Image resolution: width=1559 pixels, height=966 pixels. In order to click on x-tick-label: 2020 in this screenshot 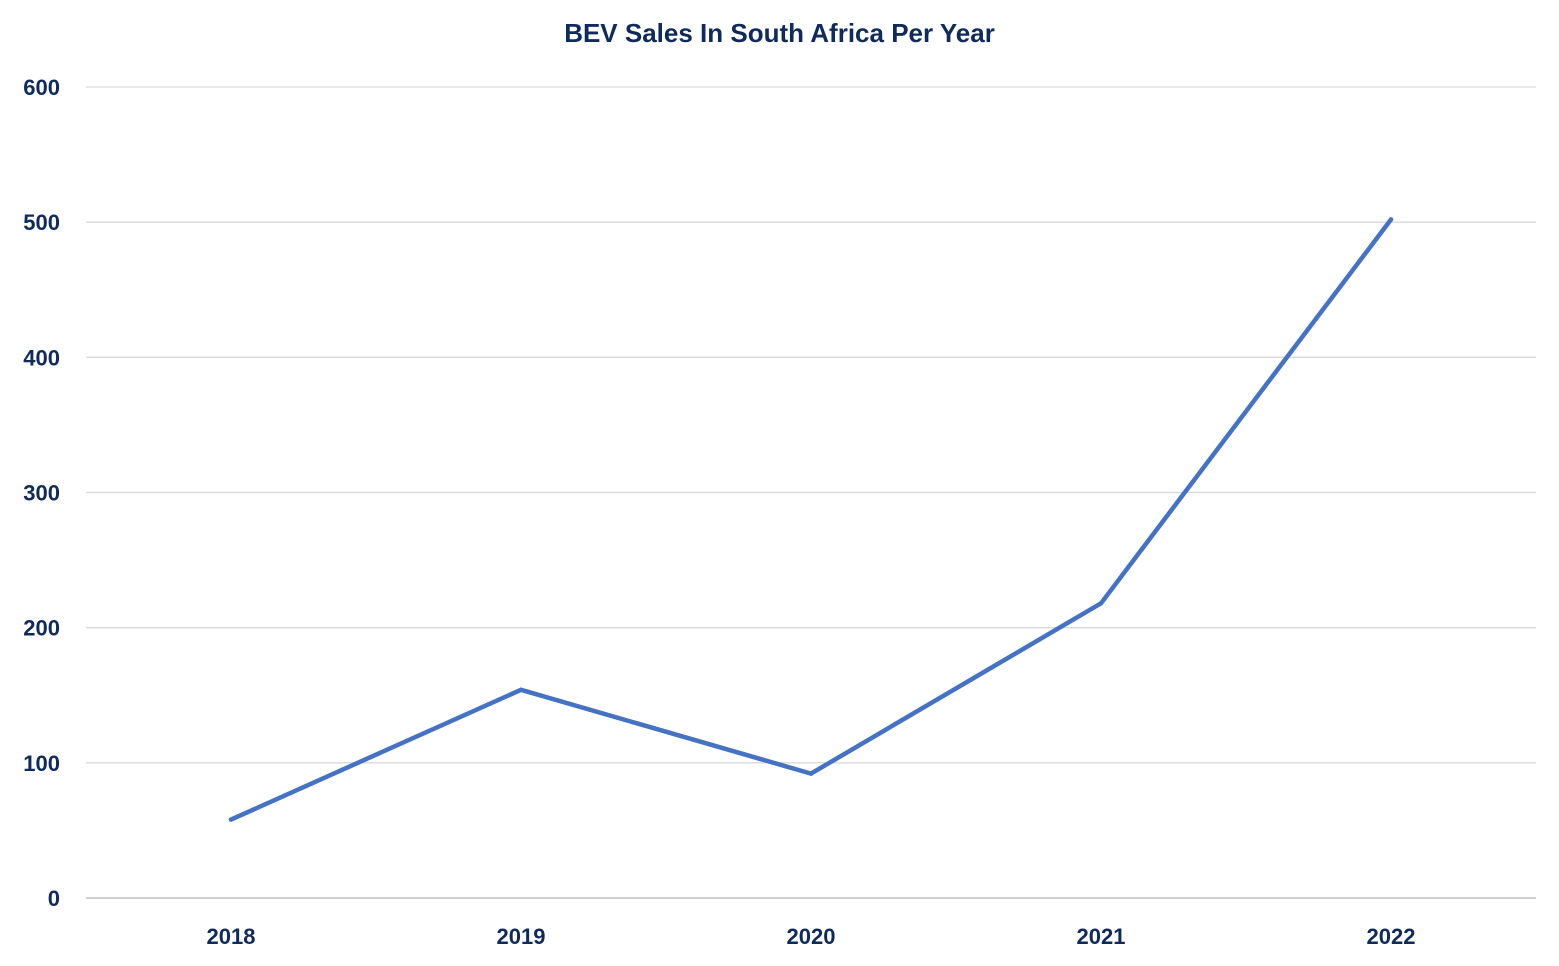, I will do `click(811, 936)`.